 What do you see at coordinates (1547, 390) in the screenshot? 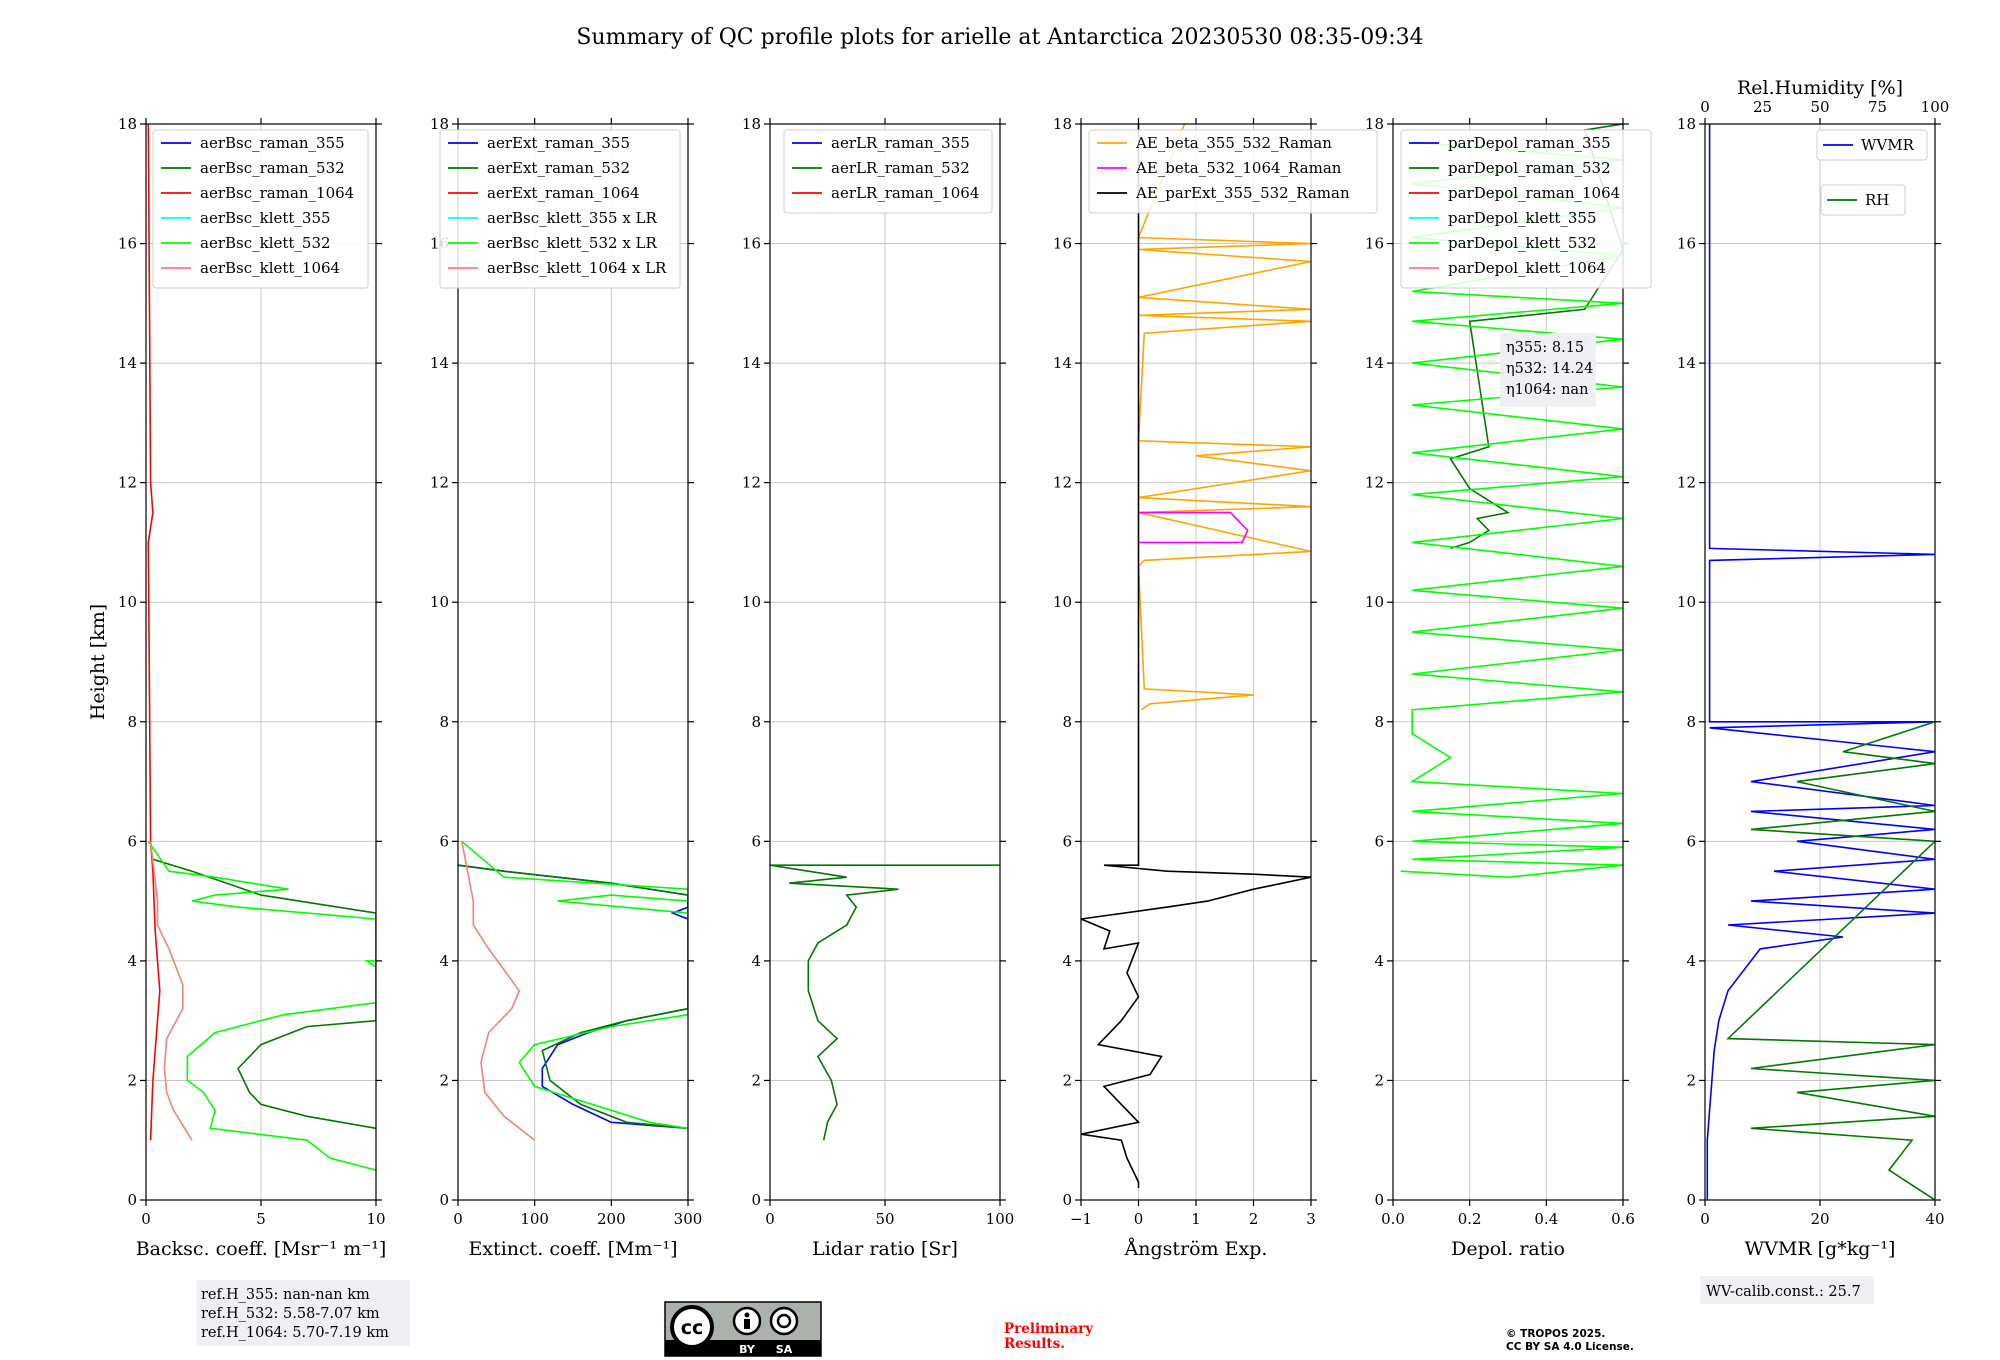
I see `eta-line: η1064: nan` at bounding box center [1547, 390].